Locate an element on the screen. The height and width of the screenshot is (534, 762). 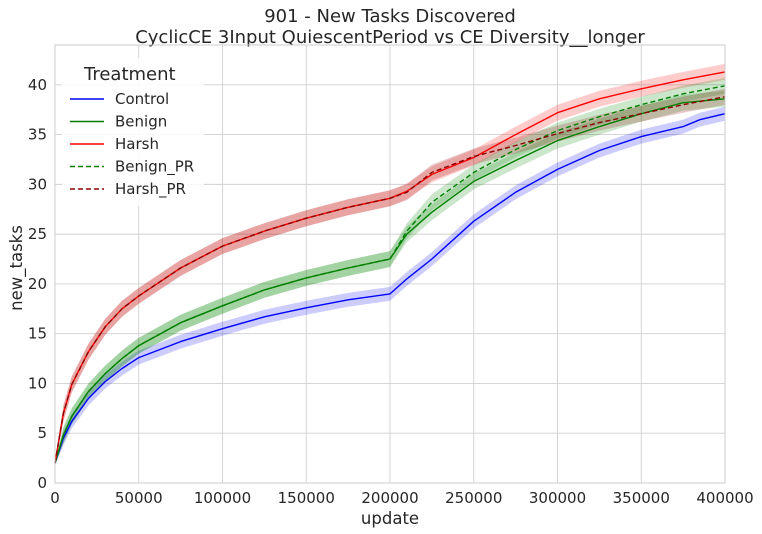
y-tick-label: 40 is located at coordinates (37, 85).